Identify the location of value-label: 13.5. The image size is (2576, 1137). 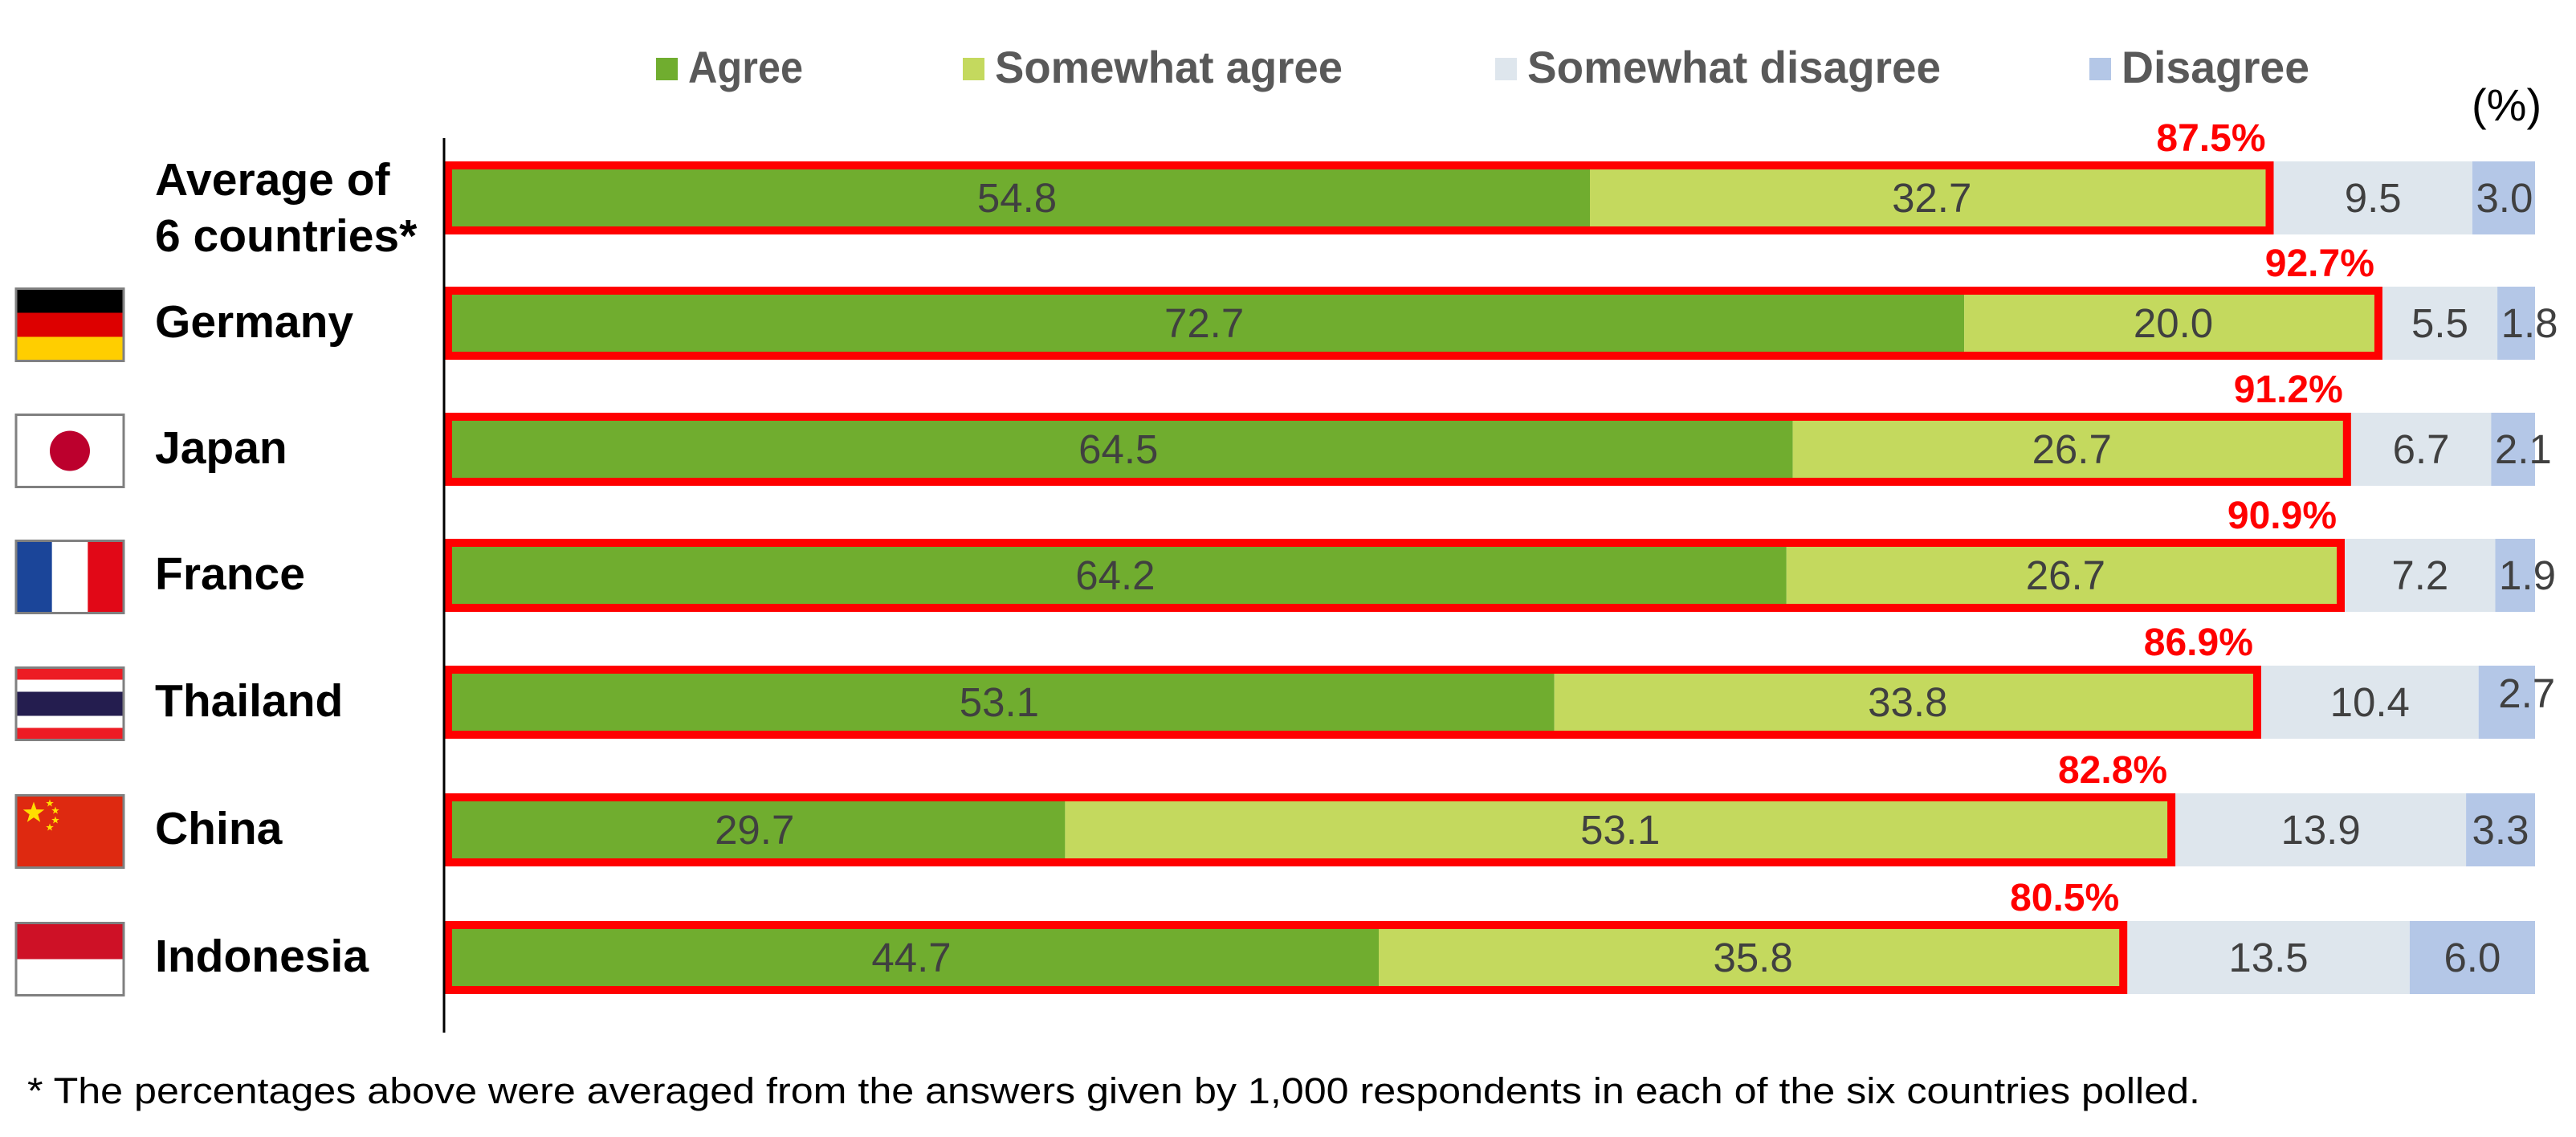
(2268, 957).